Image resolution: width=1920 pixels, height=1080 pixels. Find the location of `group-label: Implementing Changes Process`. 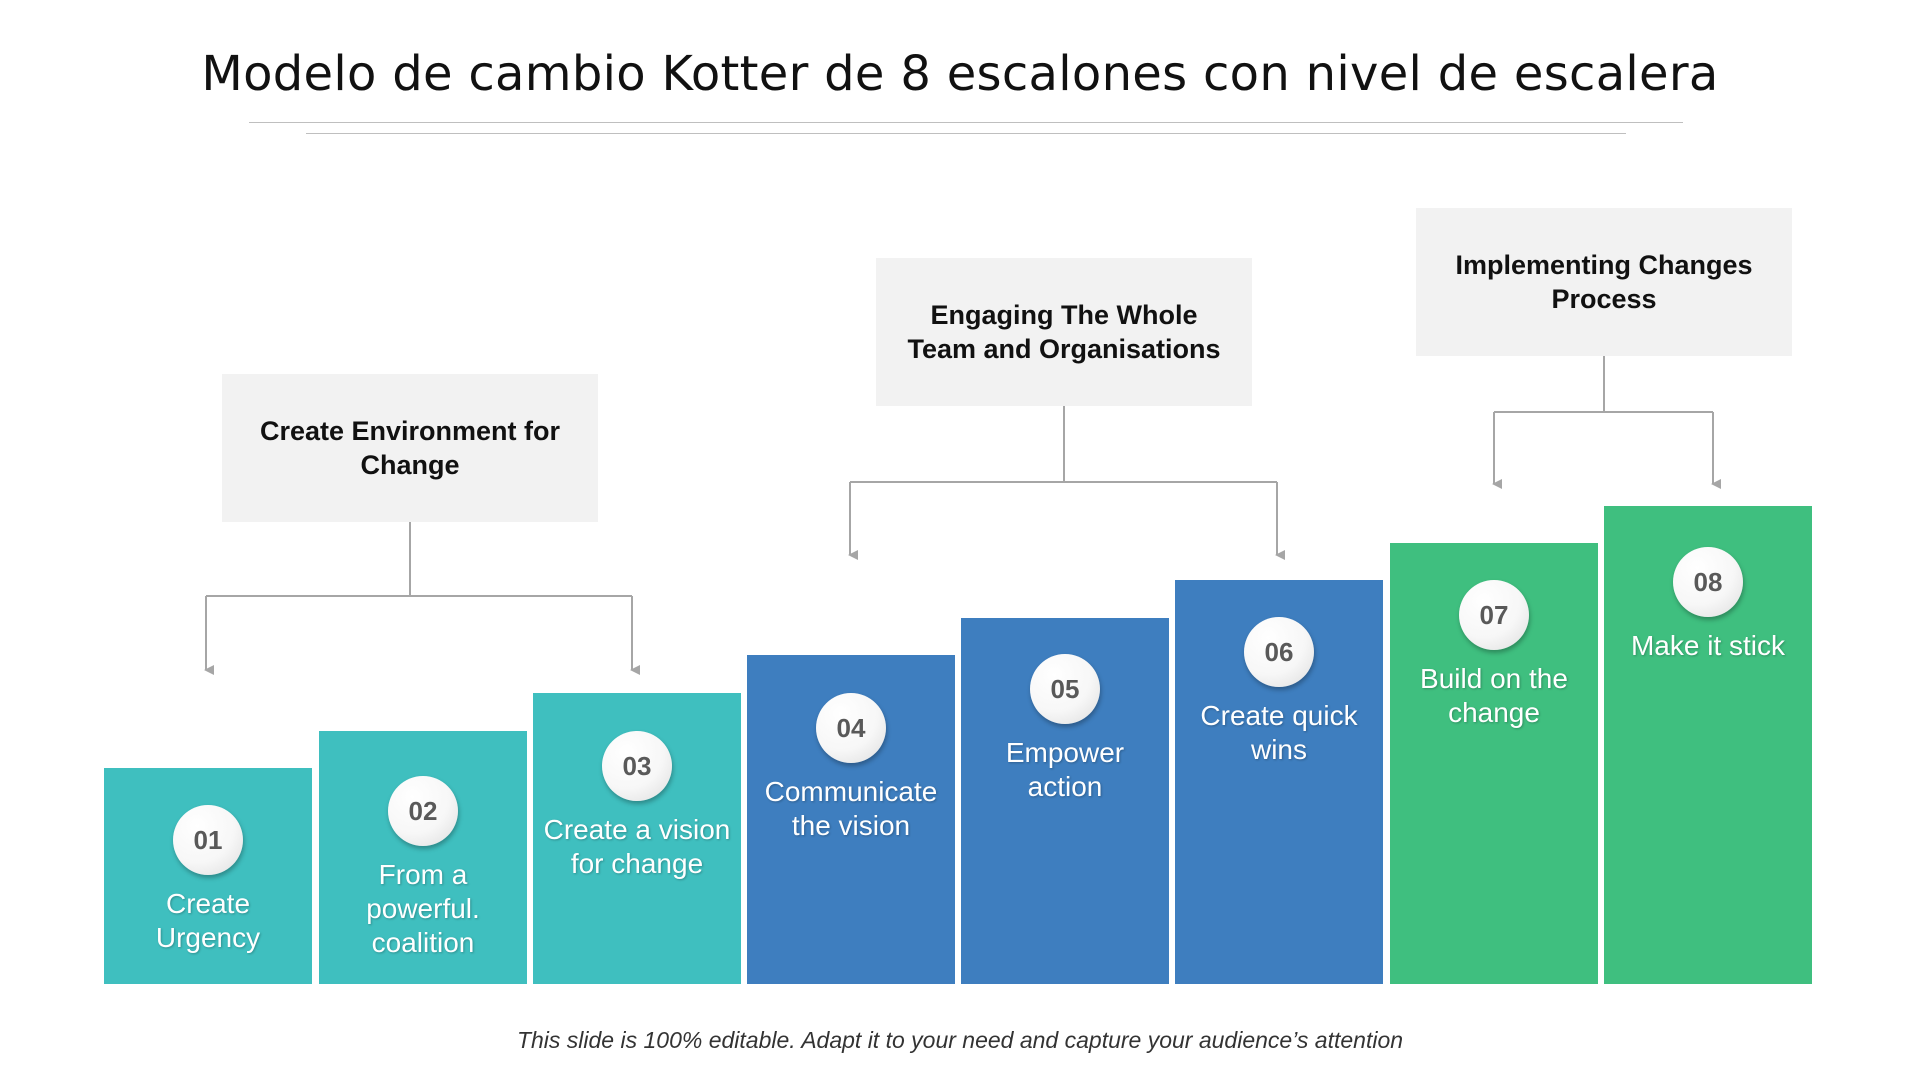

group-label: Implementing Changes Process is located at coordinates (1604, 282).